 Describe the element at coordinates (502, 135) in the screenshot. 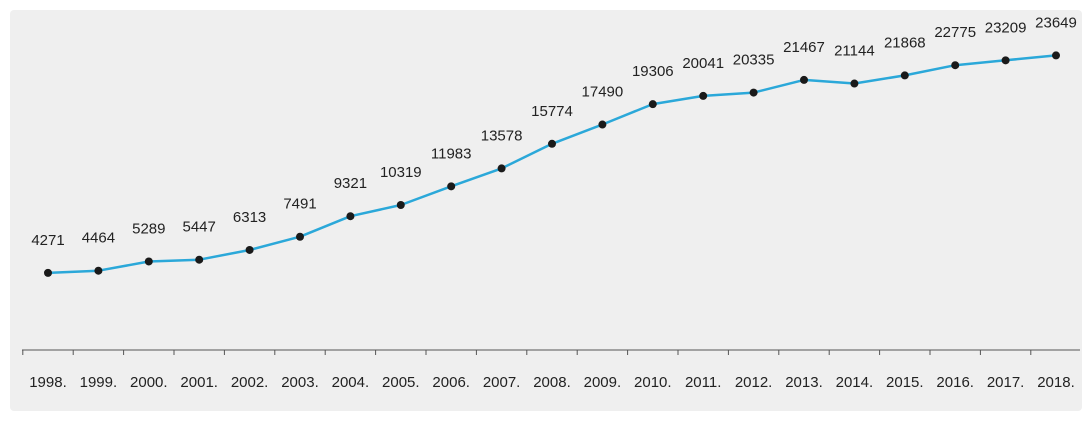

I see `data-label: 13578` at that location.